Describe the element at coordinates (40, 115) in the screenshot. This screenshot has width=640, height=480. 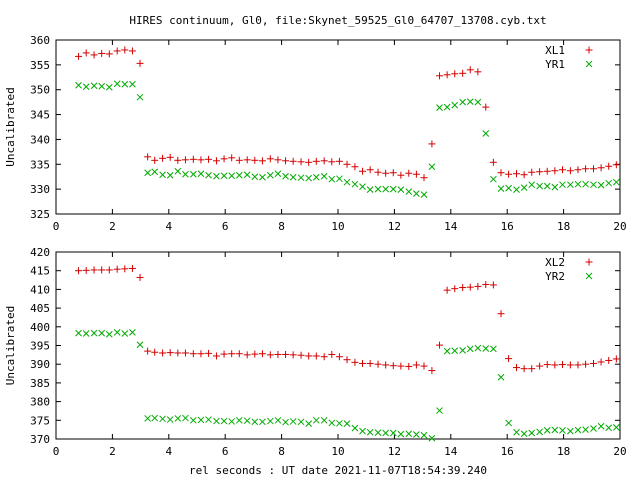
I see `y-tick-label: 345` at that location.